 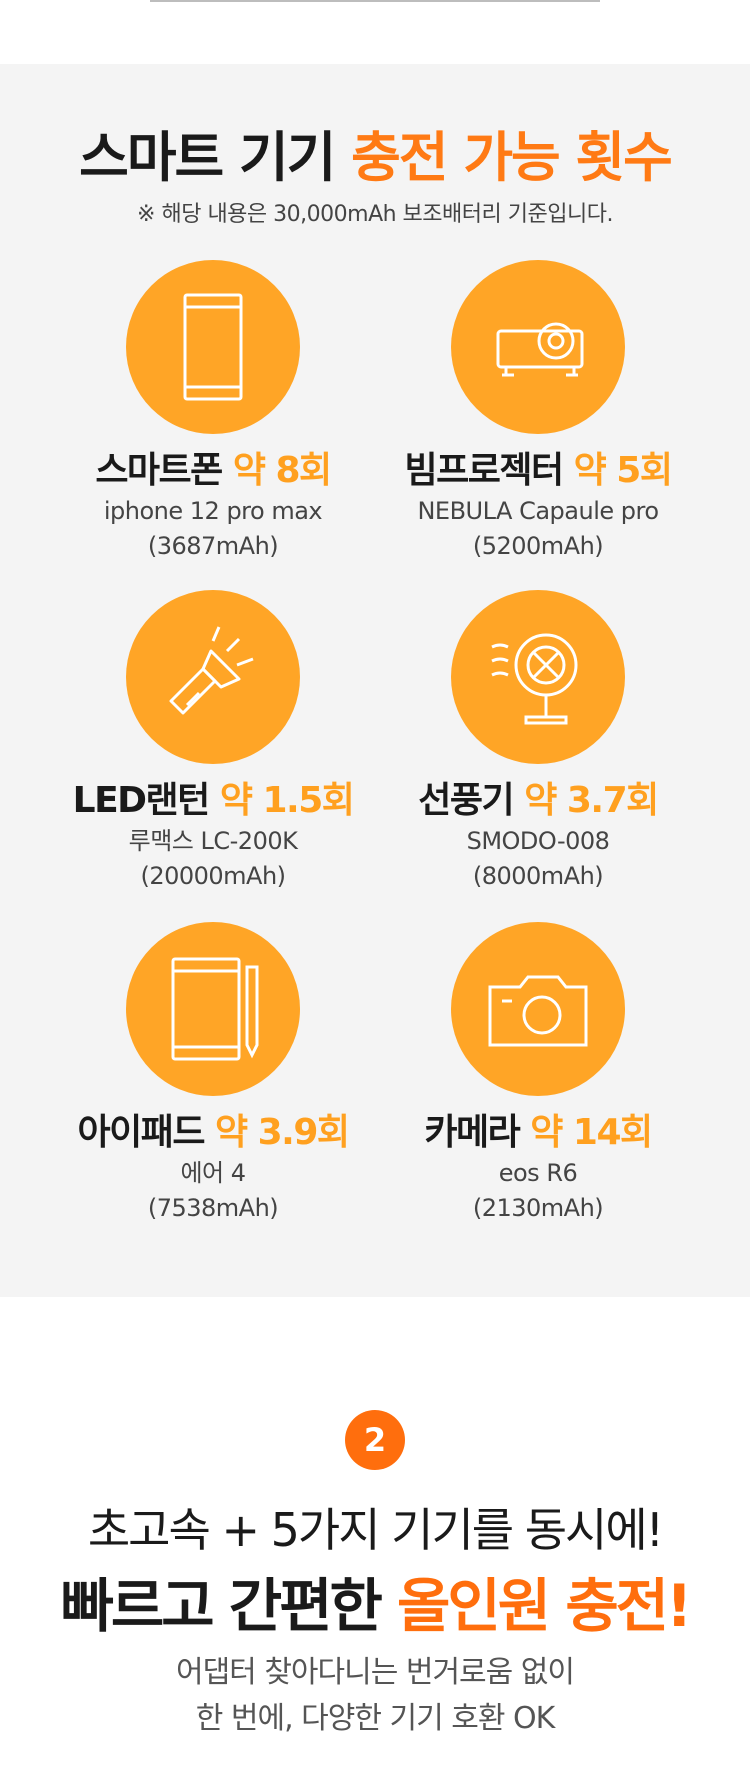 I want to click on device-card-camera: 카메라 약 14회 eos R6 (2130mAh), so click(x=538, y=1074).